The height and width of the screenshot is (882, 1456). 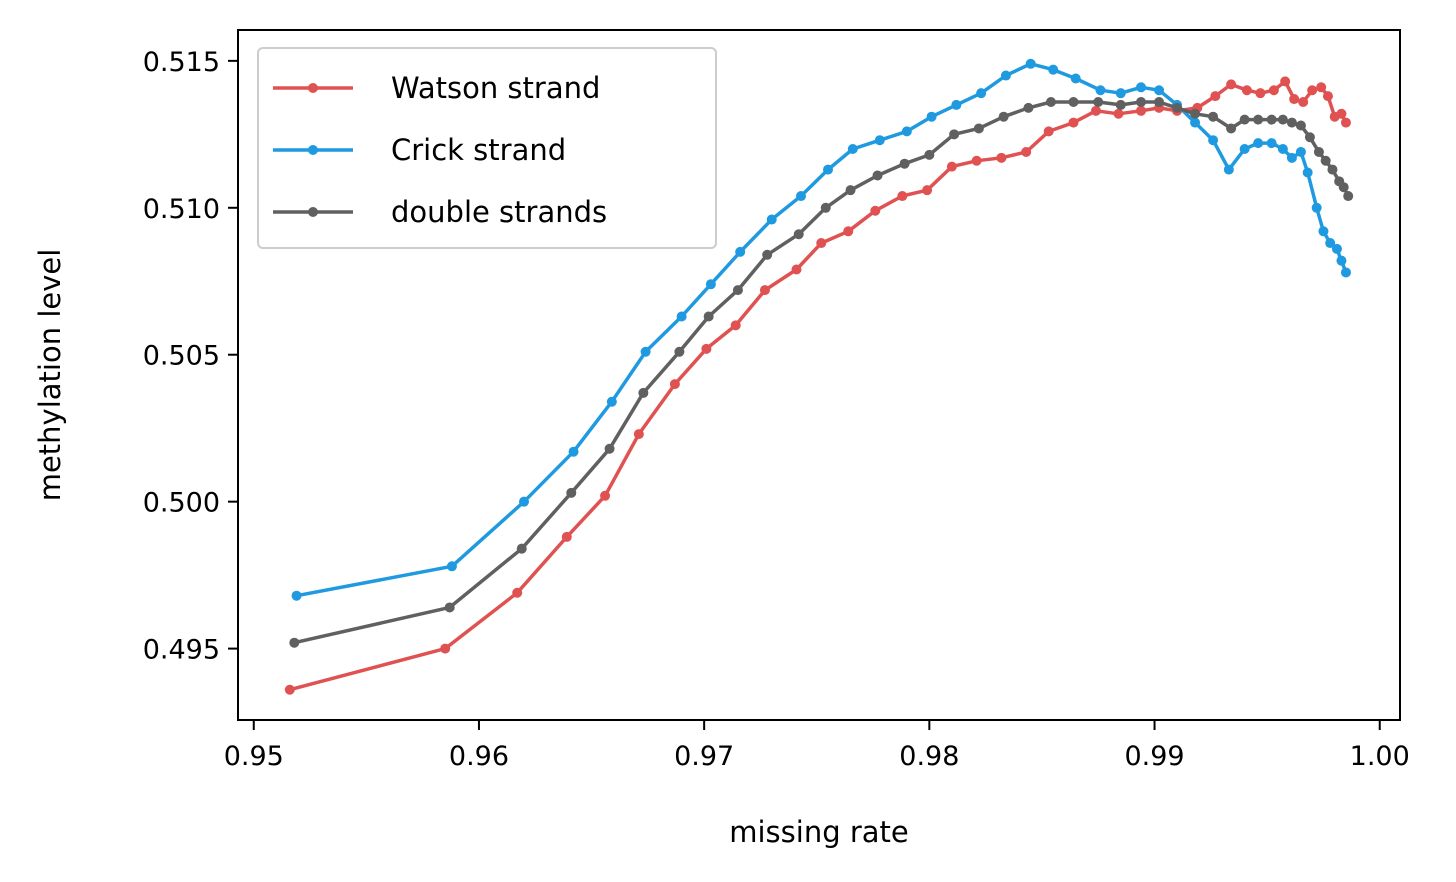 What do you see at coordinates (190, 356) in the screenshot?
I see `y-axis: 0.495 0.500 0.505 0.510 0.515` at bounding box center [190, 356].